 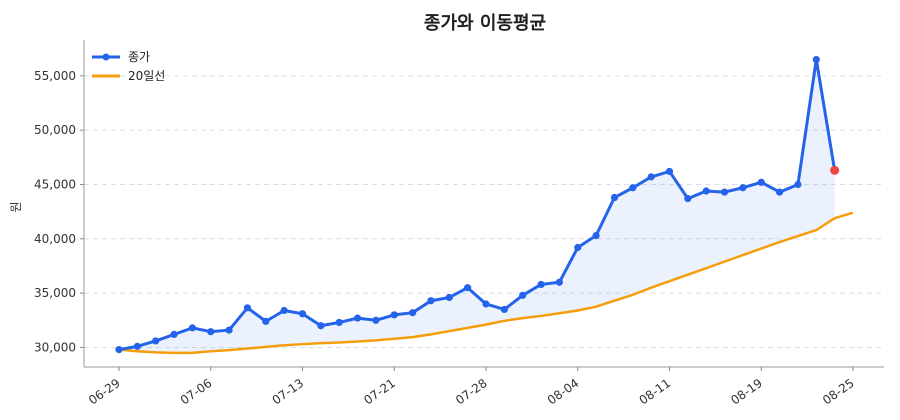 I want to click on x-tick-label: 07-28, so click(x=471, y=391).